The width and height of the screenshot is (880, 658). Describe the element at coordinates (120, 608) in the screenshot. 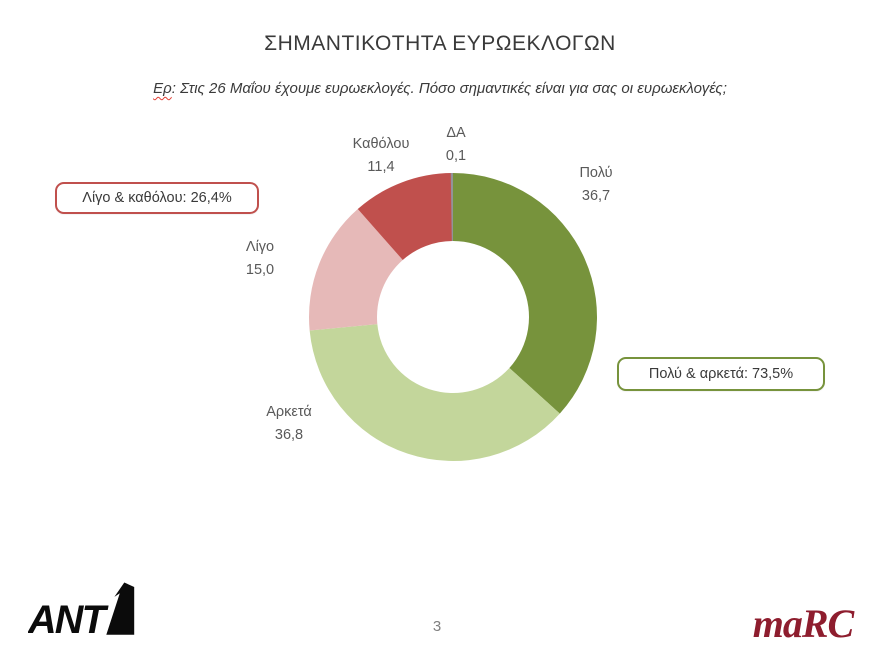

I see `ant1-logo-one-icon` at that location.